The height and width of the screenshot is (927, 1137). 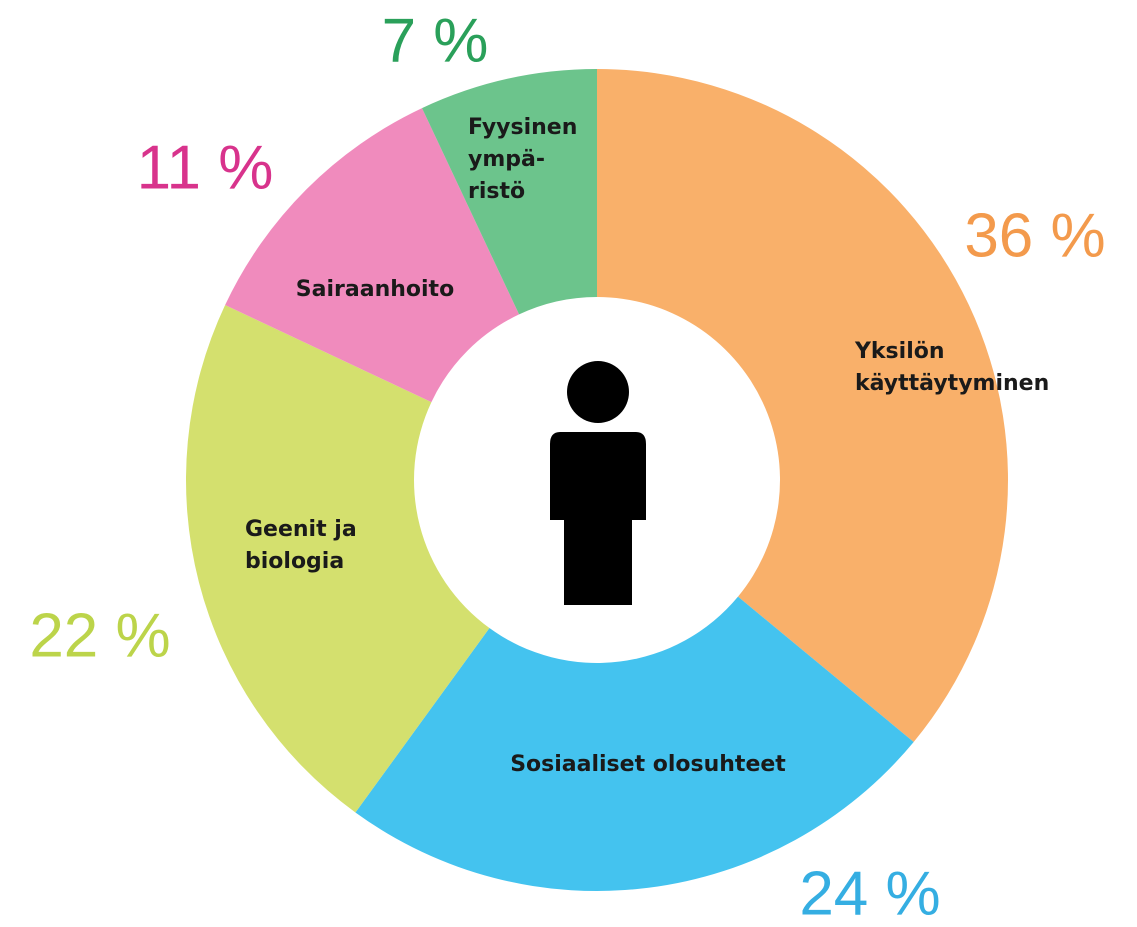 I want to click on value-label: 11 %, so click(x=205, y=167).